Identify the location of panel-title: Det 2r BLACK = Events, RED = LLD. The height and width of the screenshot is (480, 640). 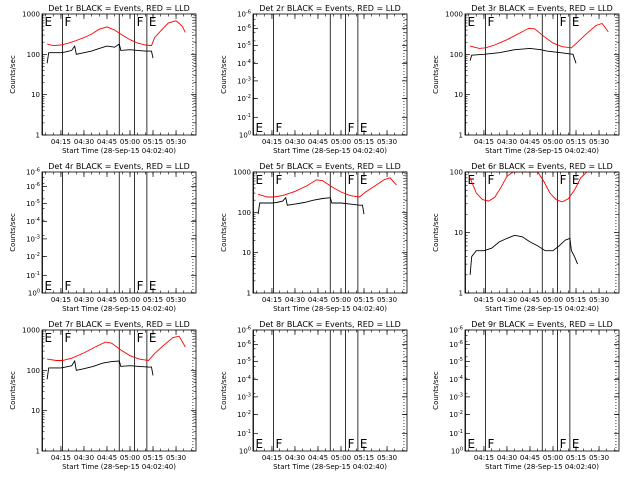
(330, 8).